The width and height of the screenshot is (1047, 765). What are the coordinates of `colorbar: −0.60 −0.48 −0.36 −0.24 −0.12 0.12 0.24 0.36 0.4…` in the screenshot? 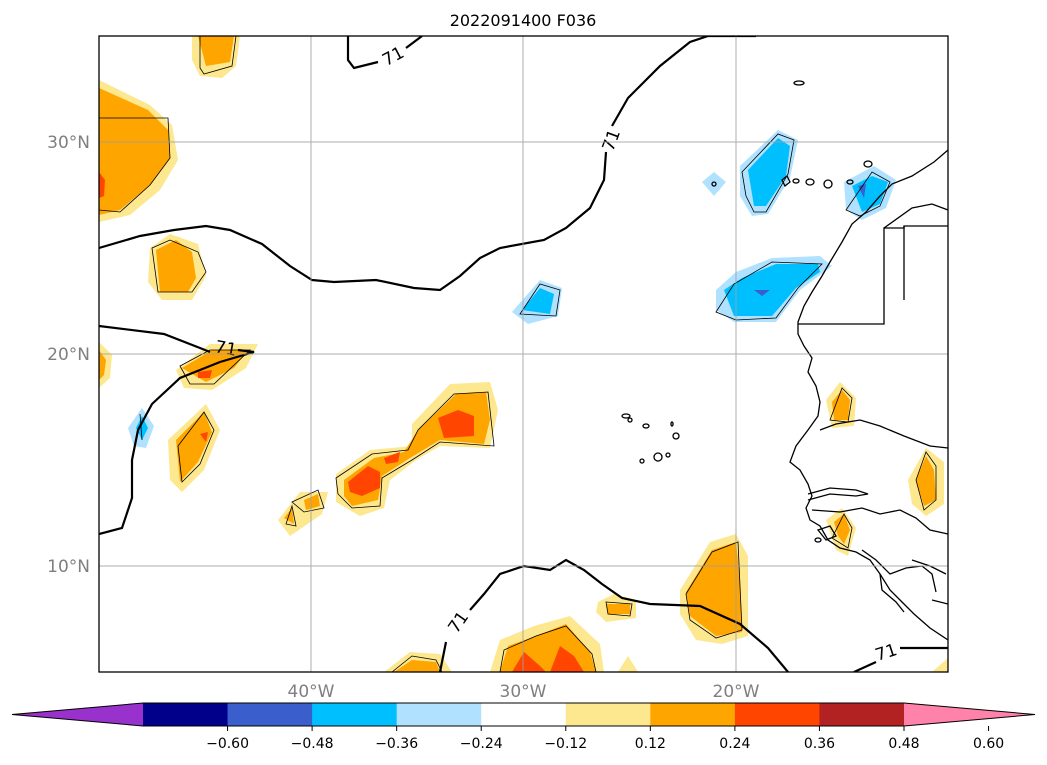 It's located at (523, 727).